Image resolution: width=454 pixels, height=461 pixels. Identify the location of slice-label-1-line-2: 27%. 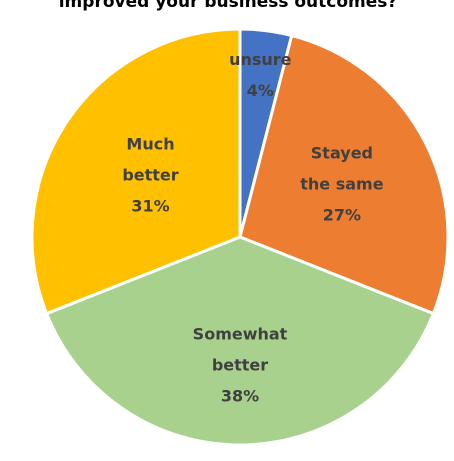
(342, 215).